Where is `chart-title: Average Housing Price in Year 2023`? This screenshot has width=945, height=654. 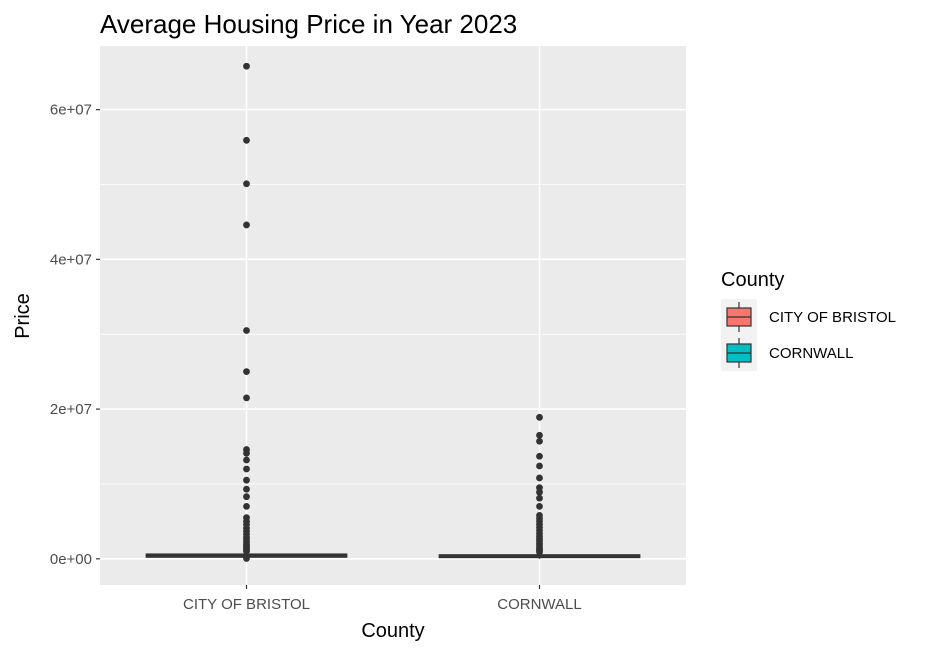 chart-title: Average Housing Price in Year 2023 is located at coordinates (308, 24).